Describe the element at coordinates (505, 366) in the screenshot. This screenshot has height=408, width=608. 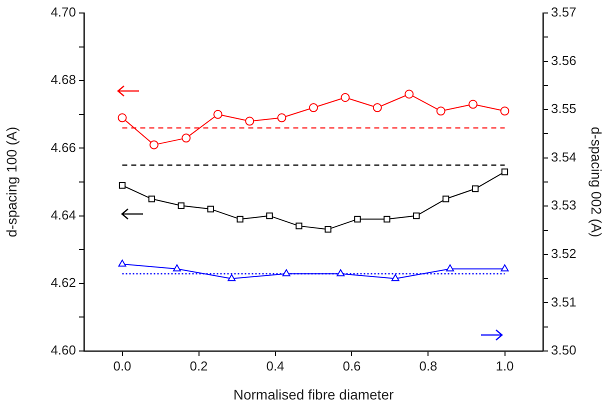
I see `x-tick-label: 1.0` at that location.